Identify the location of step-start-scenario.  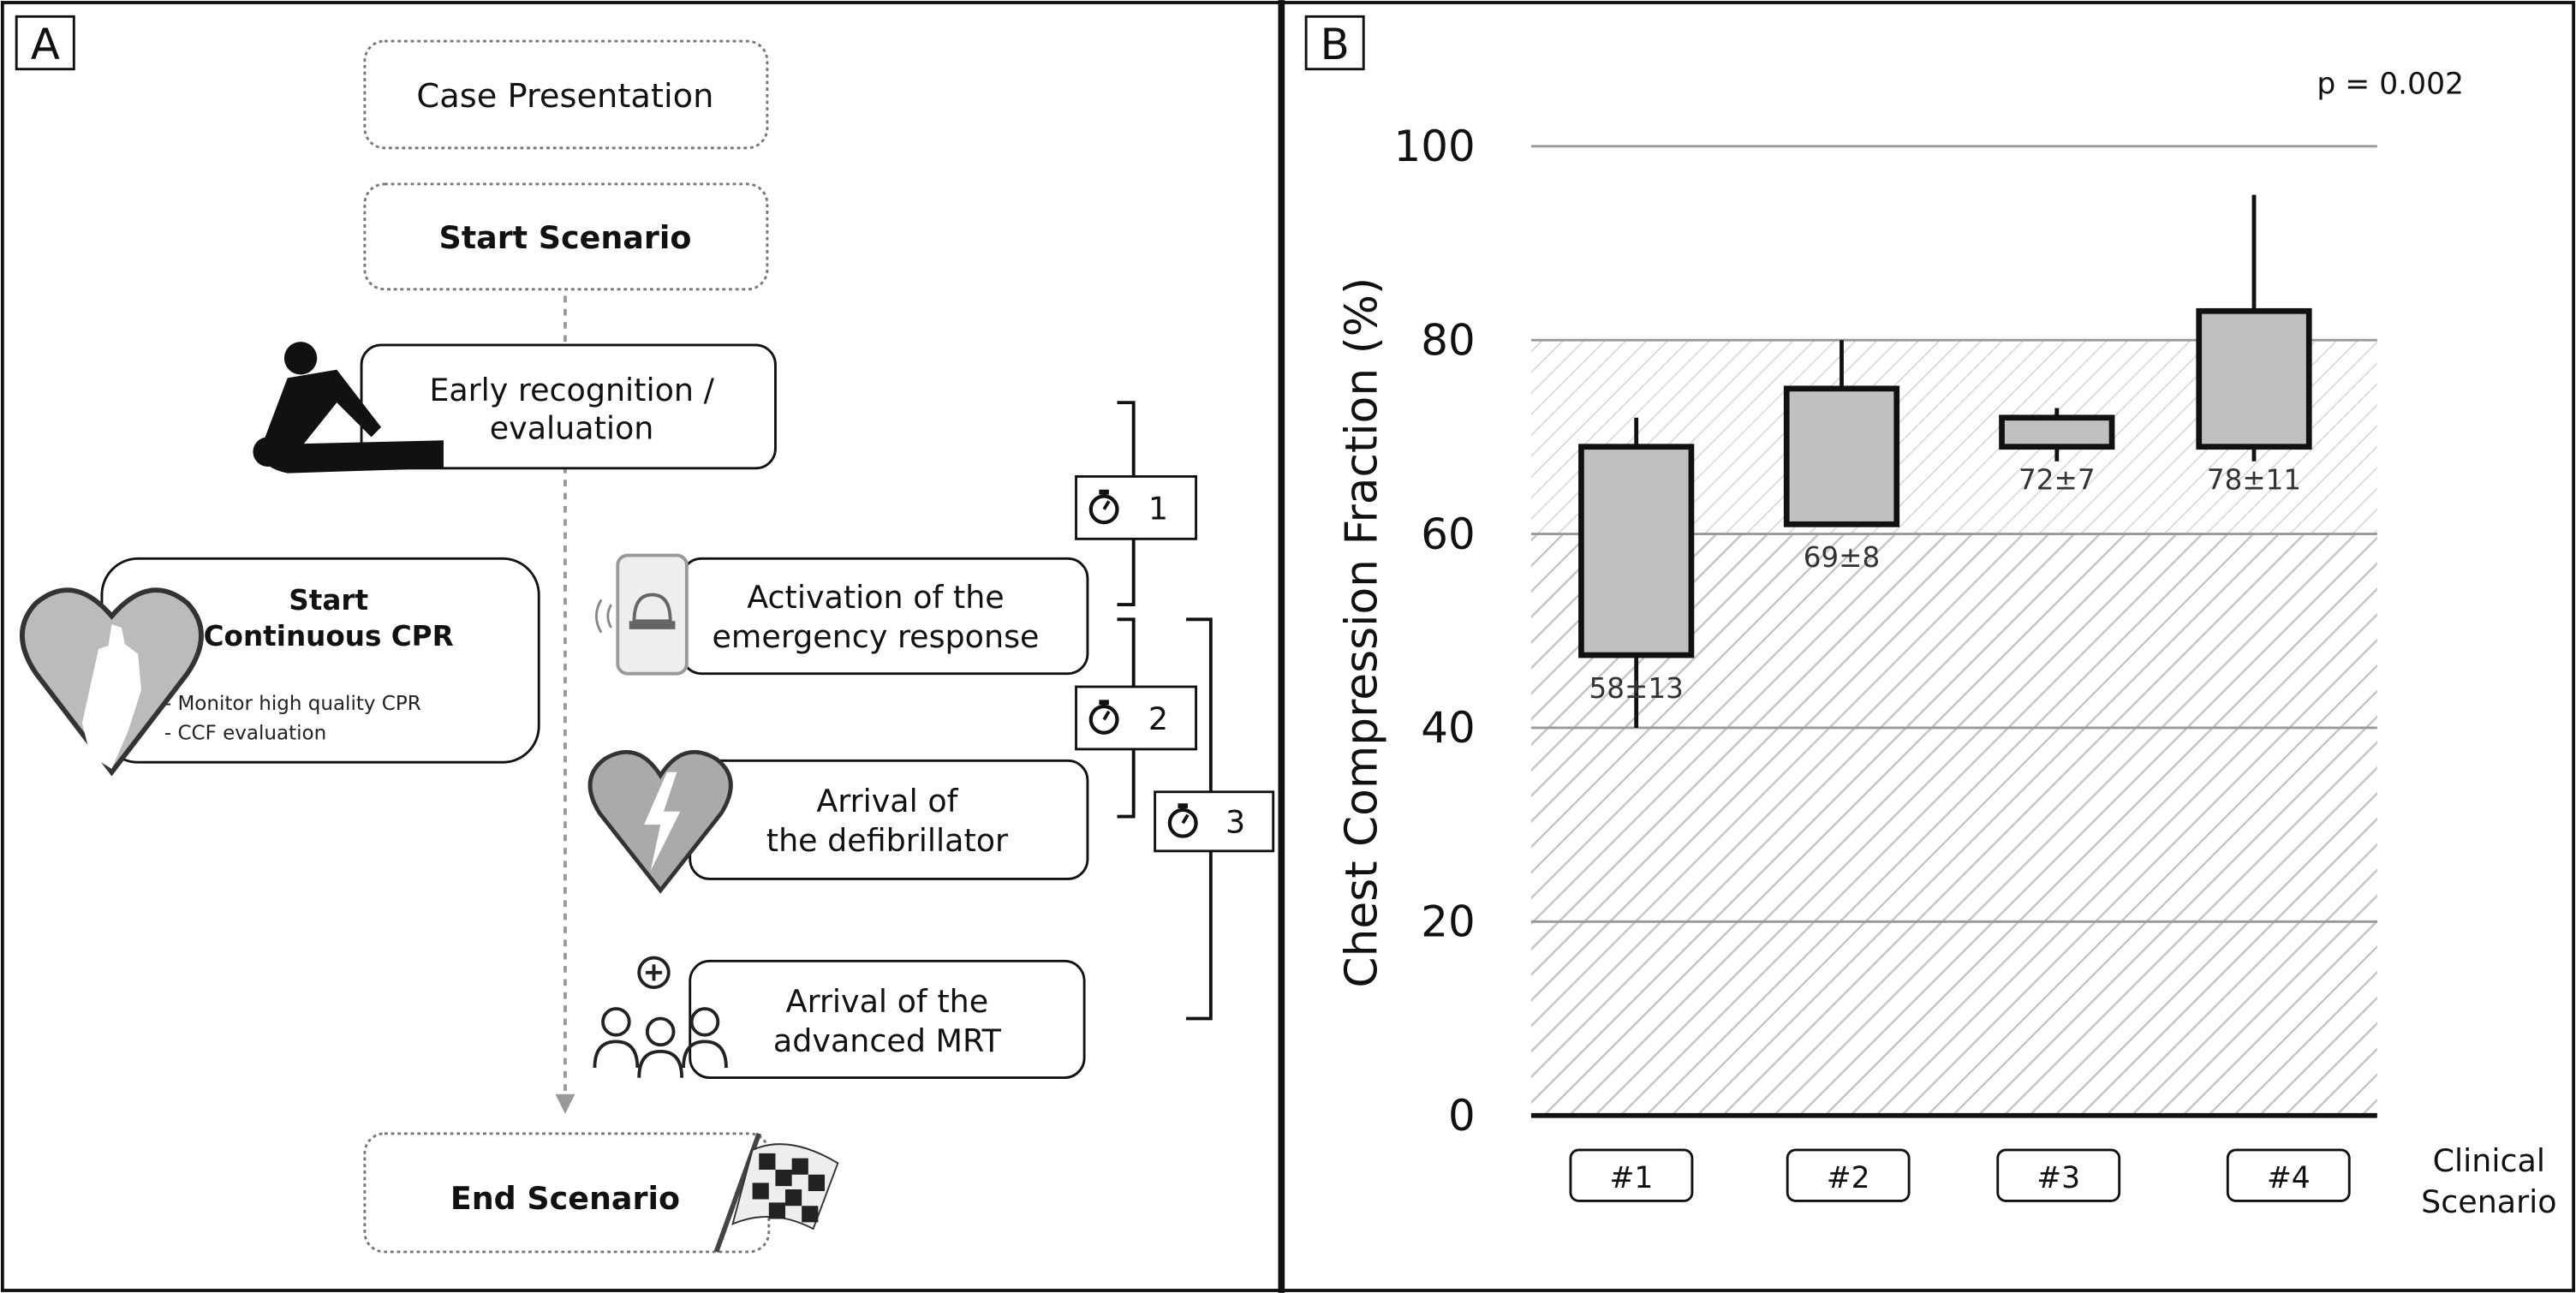
(566, 236).